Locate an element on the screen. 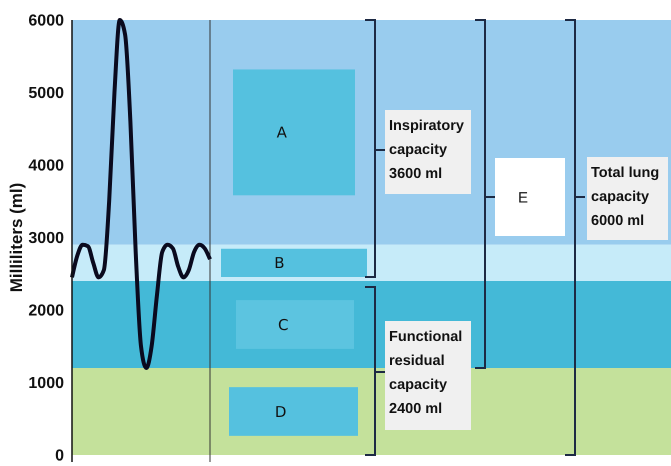 Image resolution: width=671 pixels, height=466 pixels. band-label: B is located at coordinates (279, 263).